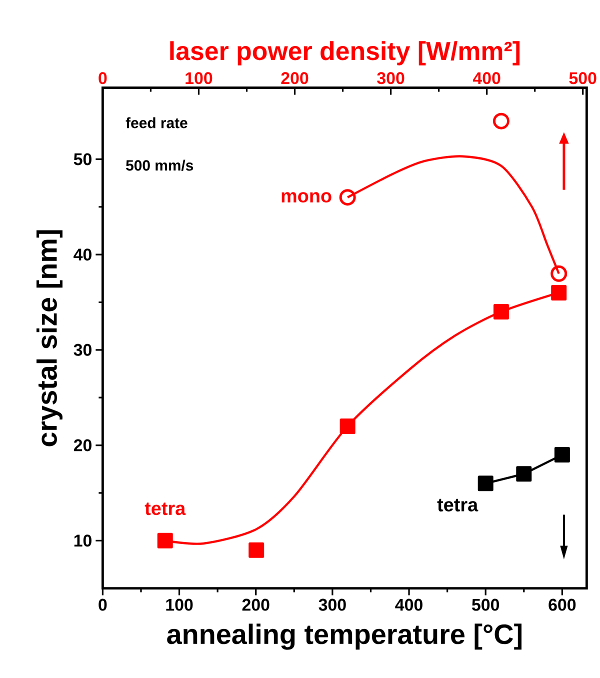 The image size is (600, 678). Describe the element at coordinates (256, 604) in the screenshot. I see `x-tick-label: 200` at that location.